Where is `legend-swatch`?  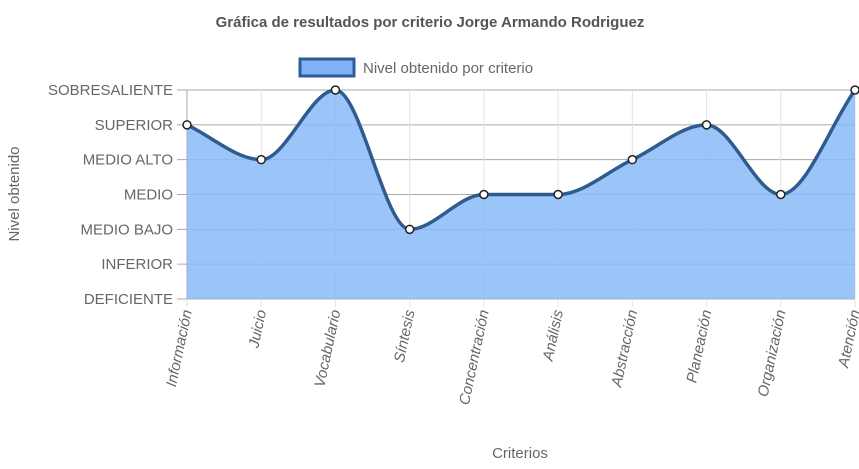
legend-swatch is located at coordinates (327, 67).